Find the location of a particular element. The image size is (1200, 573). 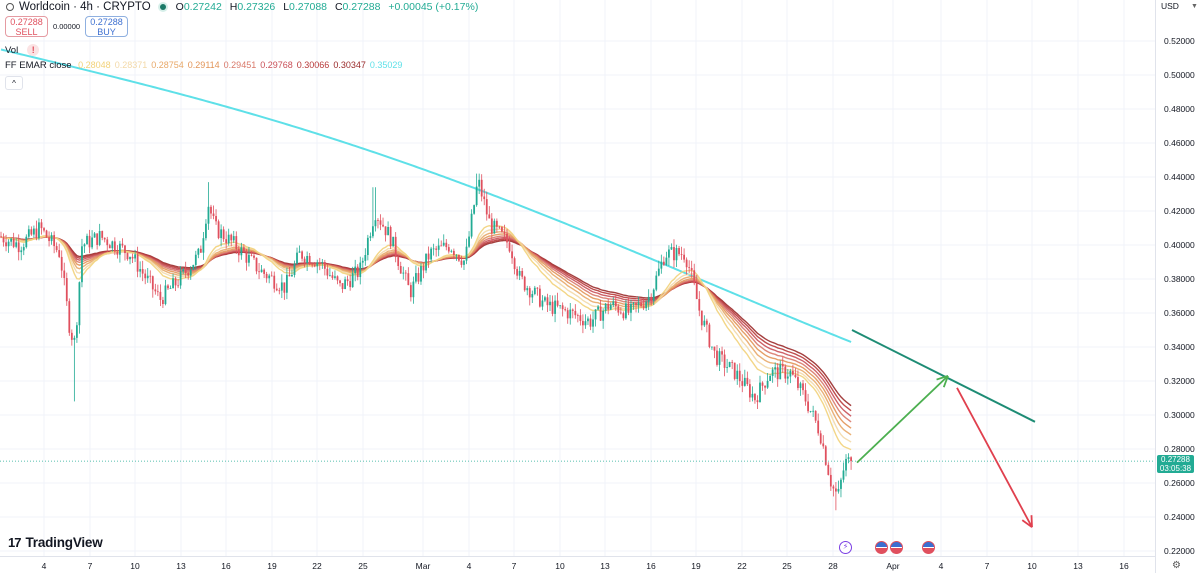

currency-selector: USD ▼ is located at coordinates (1179, 6).